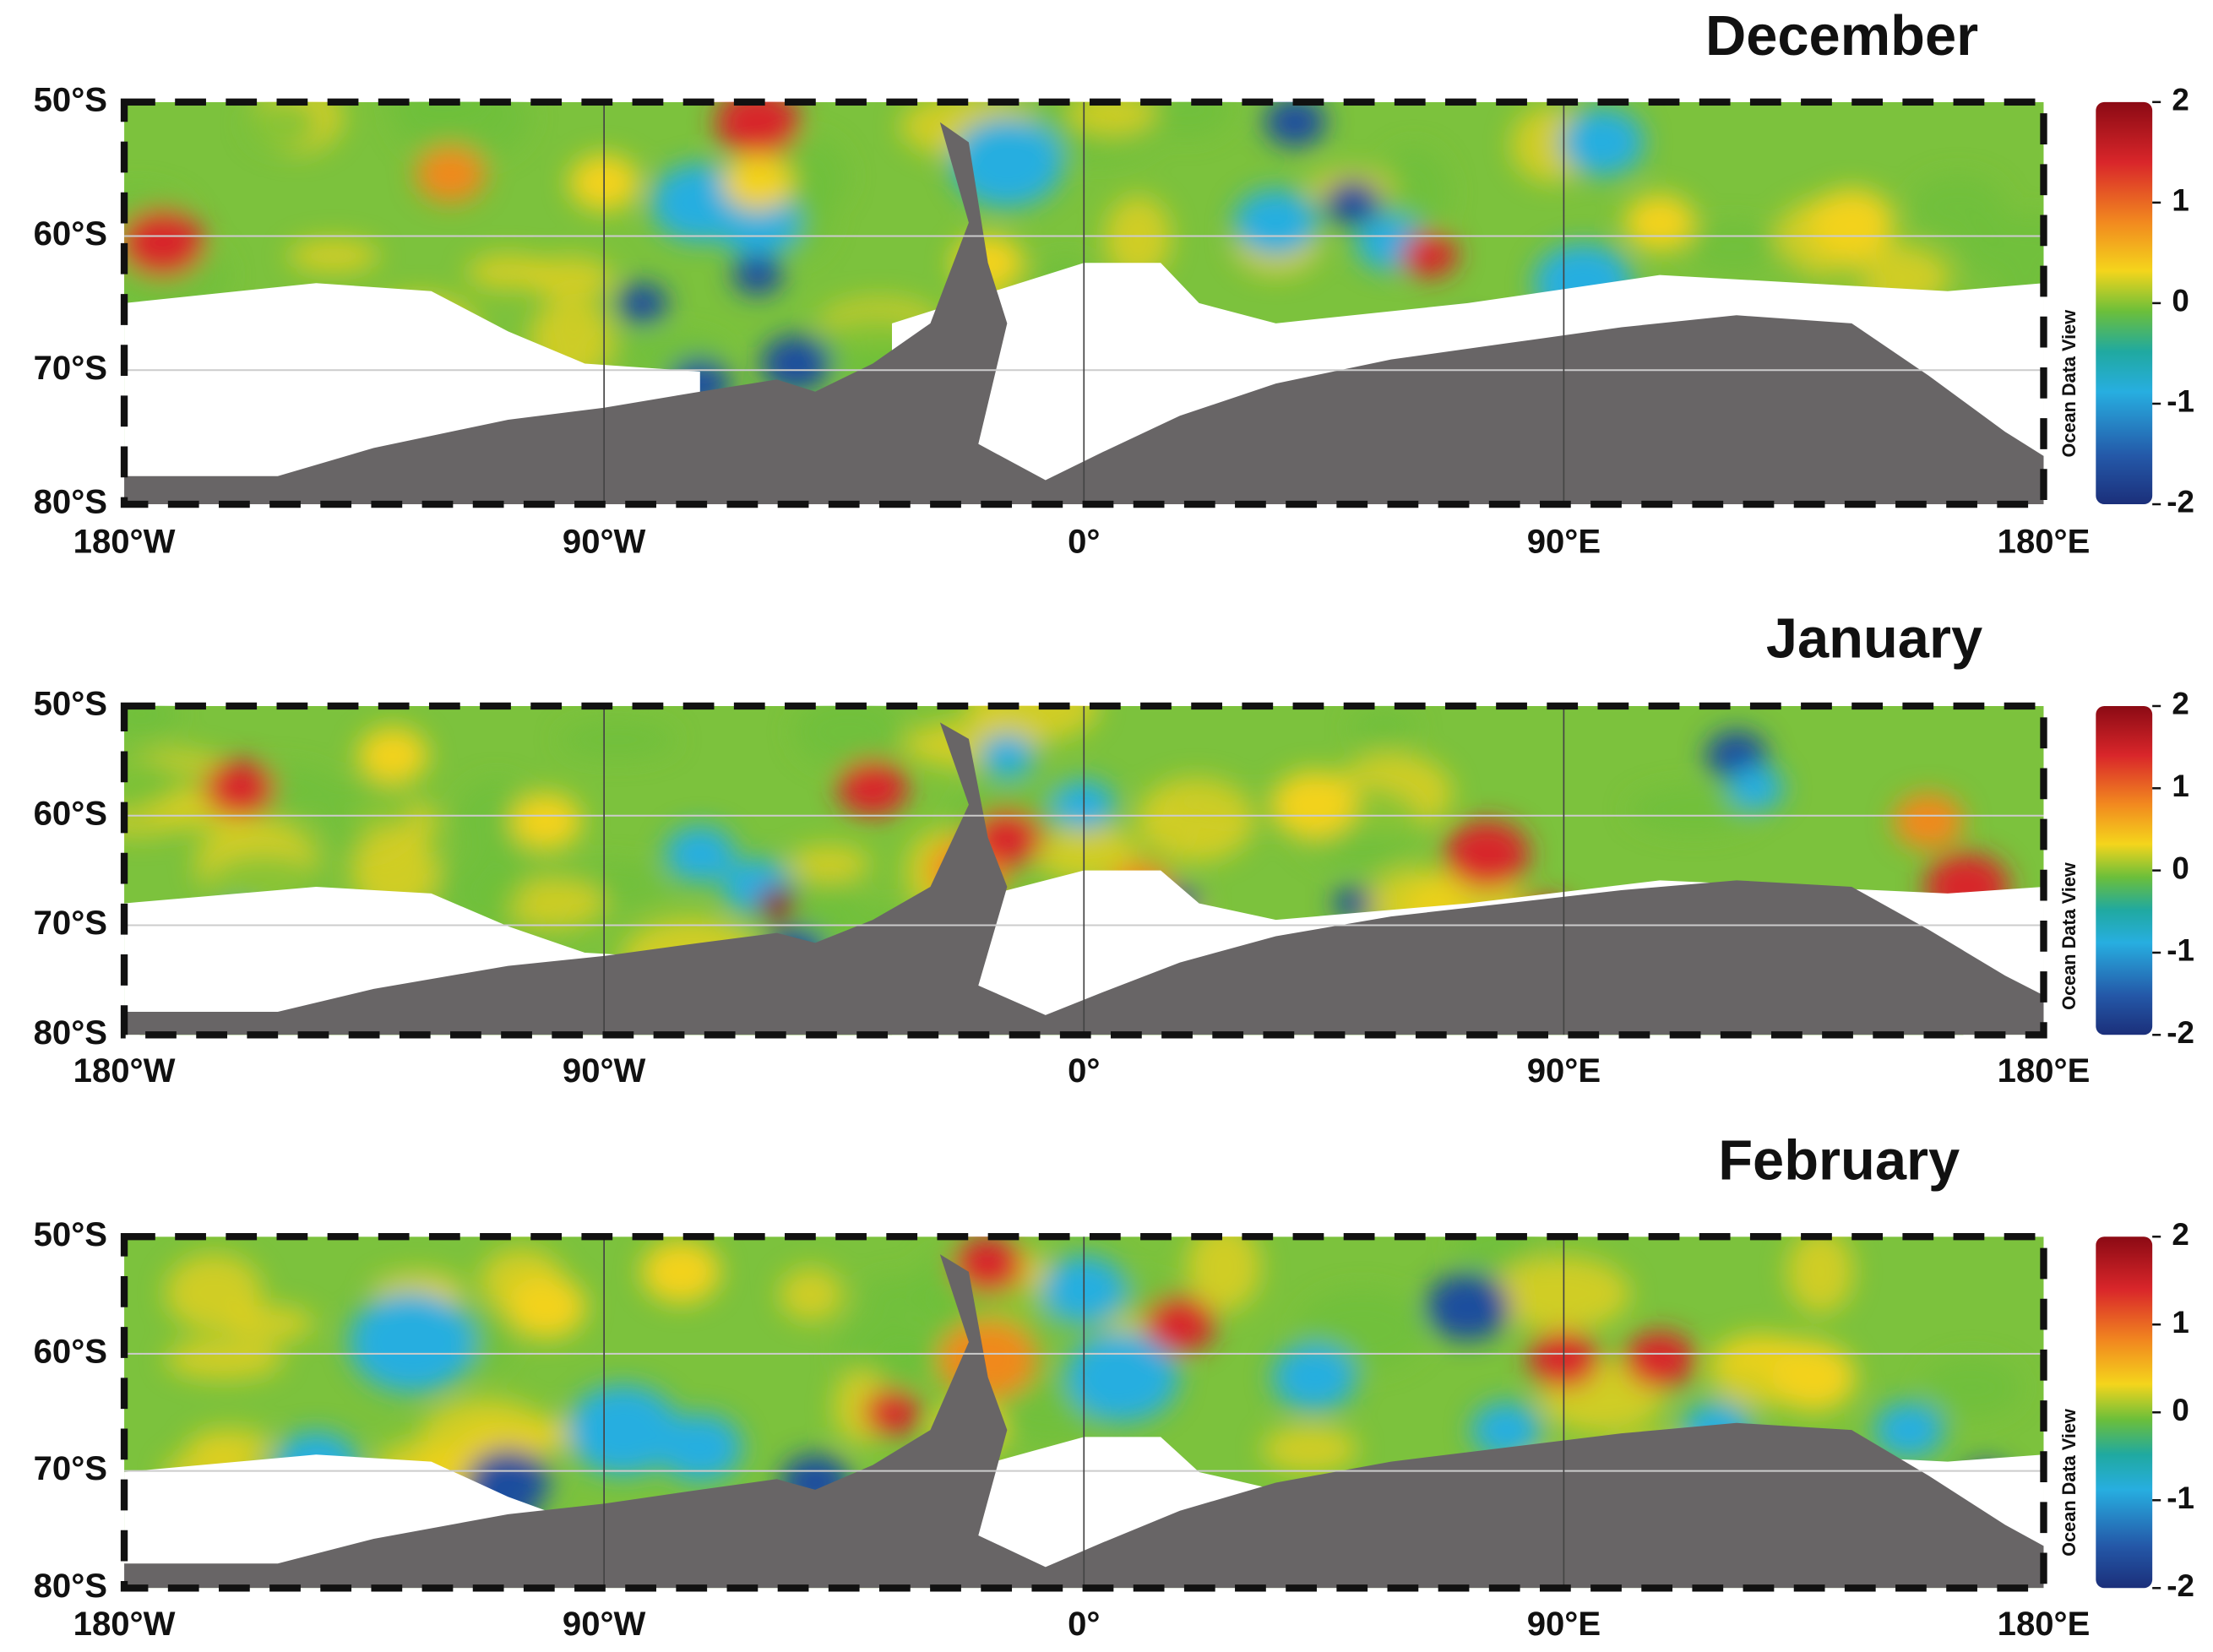 This screenshot has height=1652, width=2213. What do you see at coordinates (1841, 36) in the screenshot?
I see `panel-title: December` at bounding box center [1841, 36].